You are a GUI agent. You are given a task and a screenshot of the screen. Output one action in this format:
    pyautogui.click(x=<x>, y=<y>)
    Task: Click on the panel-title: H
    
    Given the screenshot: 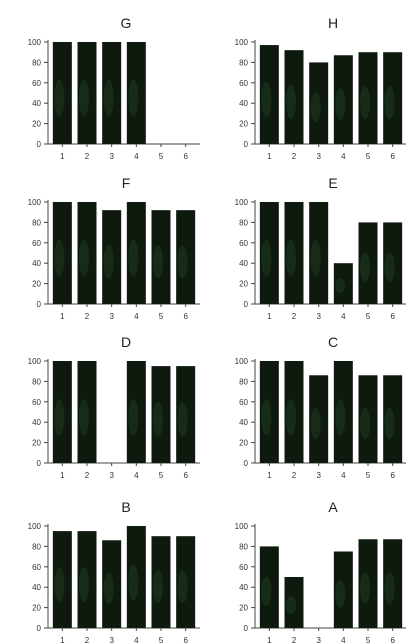 What is the action you would take?
    pyautogui.click(x=333, y=23)
    